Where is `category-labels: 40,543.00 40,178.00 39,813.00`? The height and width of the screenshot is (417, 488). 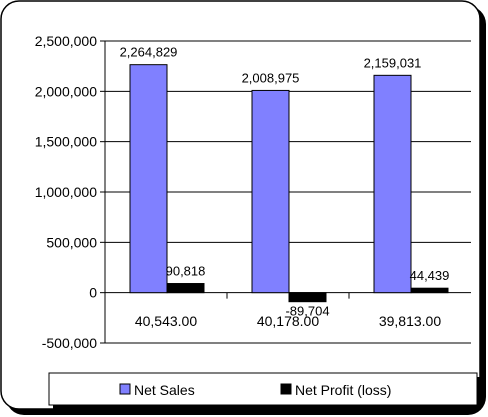
category-labels: 40,543.00 40,178.00 39,813.00 is located at coordinates (288, 321).